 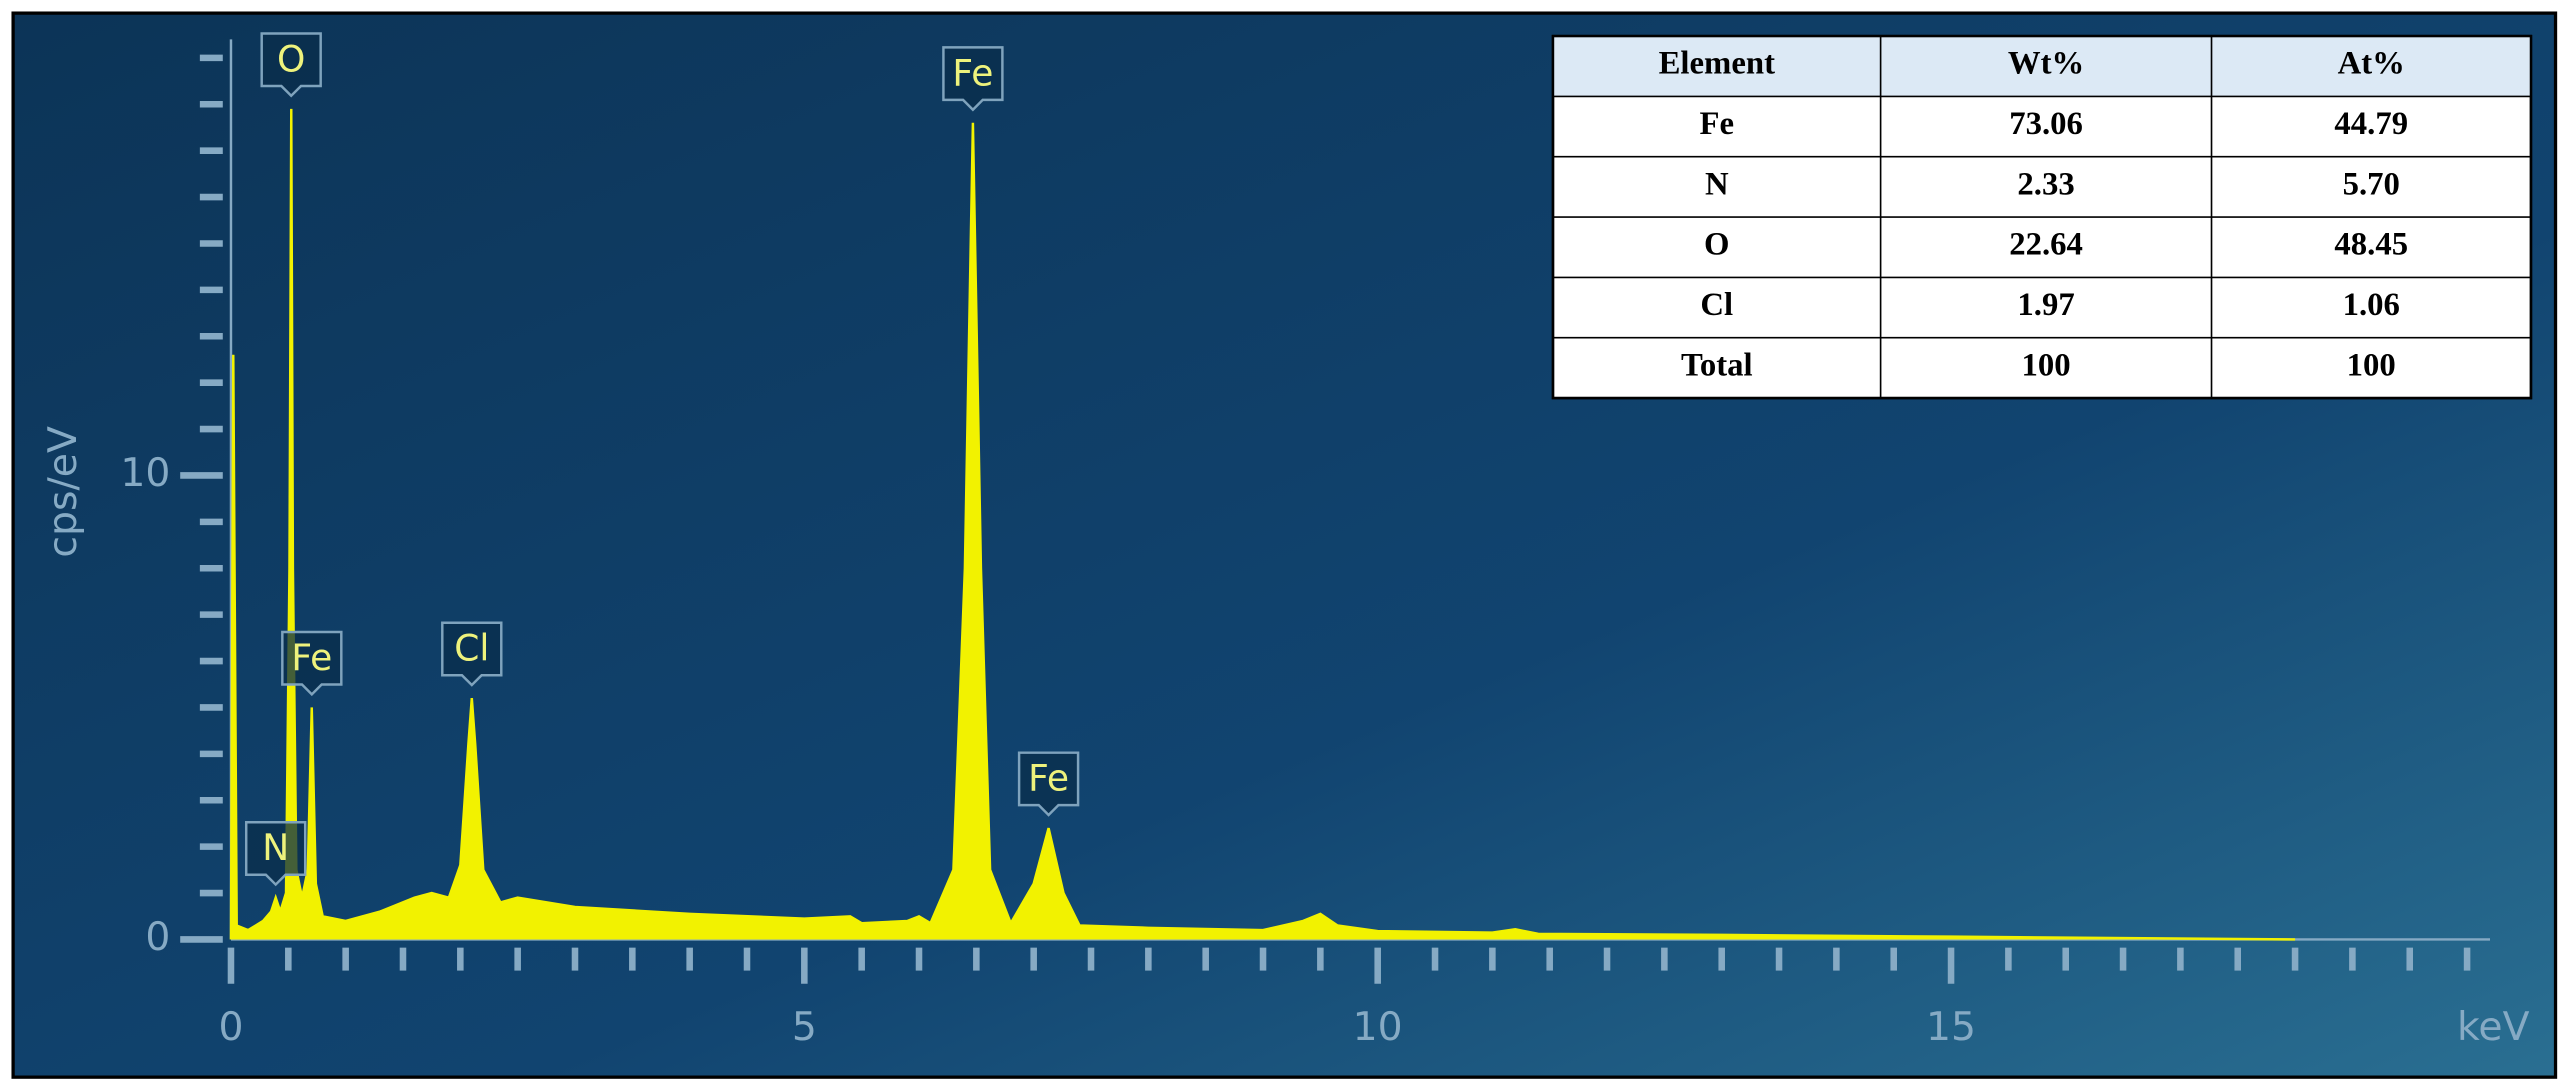 I want to click on table-header-background, so click(x=2041, y=66).